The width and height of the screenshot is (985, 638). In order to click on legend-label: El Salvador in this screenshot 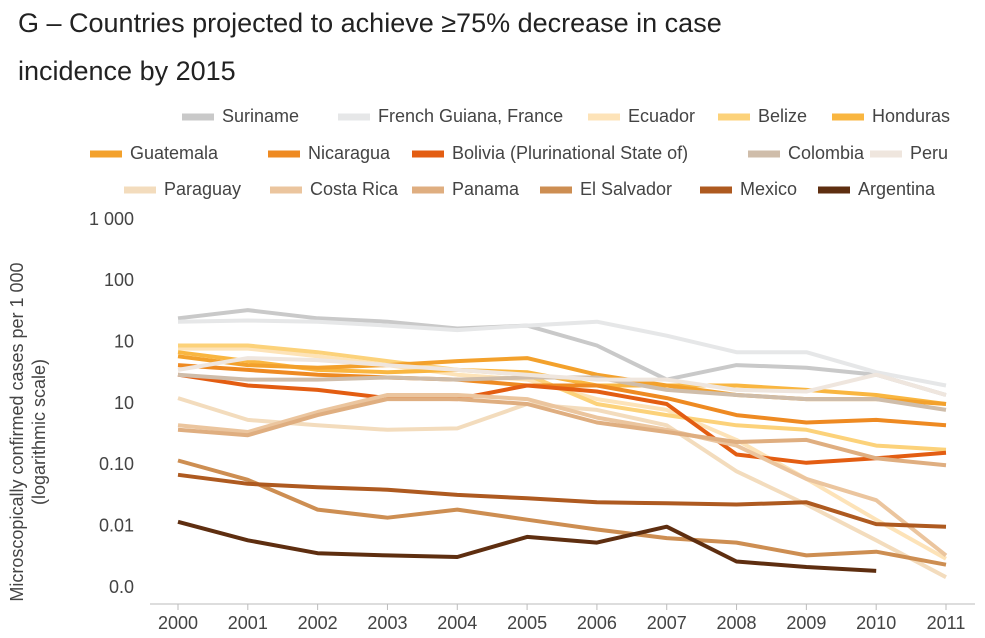, I will do `click(626, 189)`.